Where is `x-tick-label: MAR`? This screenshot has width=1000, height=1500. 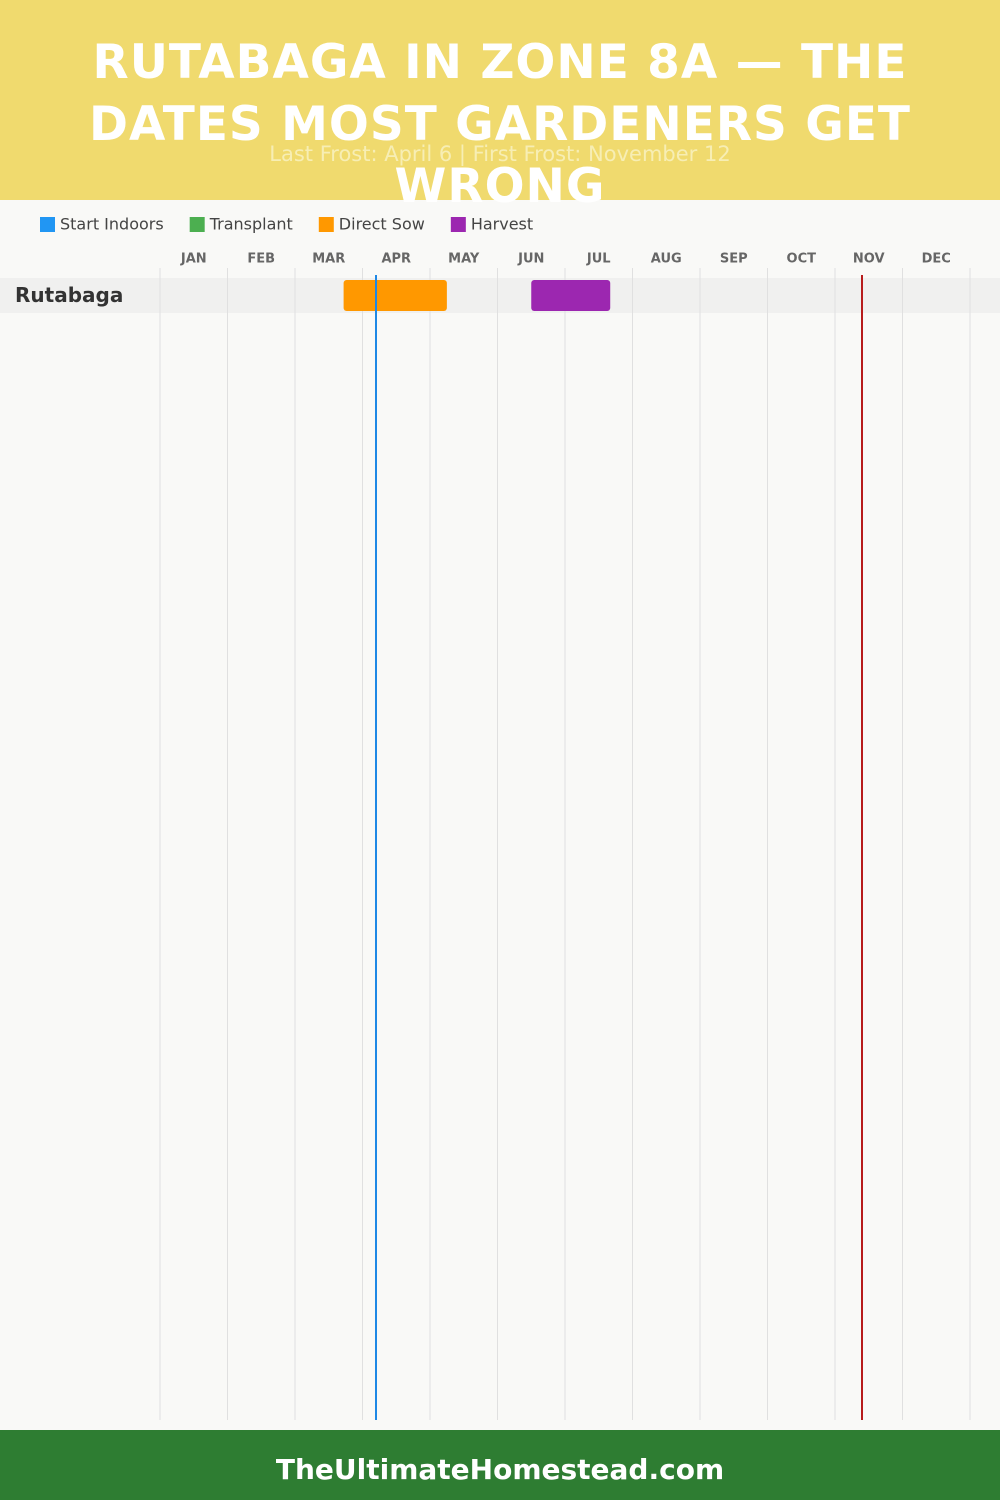 x-tick-label: MAR is located at coordinates (328, 259).